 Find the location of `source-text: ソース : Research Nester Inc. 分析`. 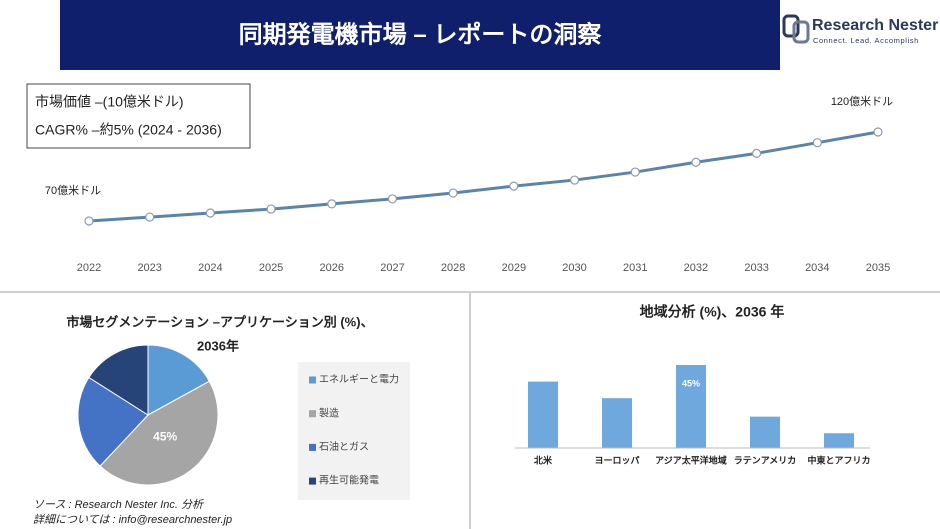

source-text: ソース : Research Nester Inc. 分析 is located at coordinates (119, 504).